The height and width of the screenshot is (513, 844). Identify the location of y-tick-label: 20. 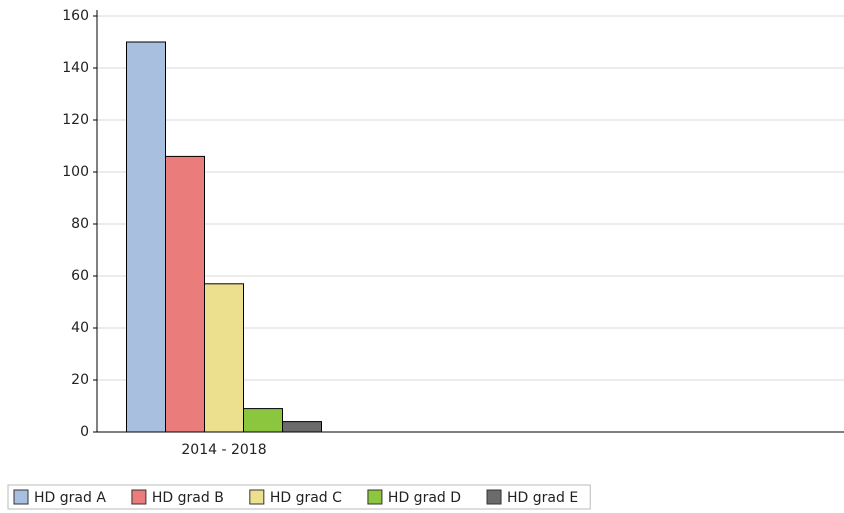
(80, 380).